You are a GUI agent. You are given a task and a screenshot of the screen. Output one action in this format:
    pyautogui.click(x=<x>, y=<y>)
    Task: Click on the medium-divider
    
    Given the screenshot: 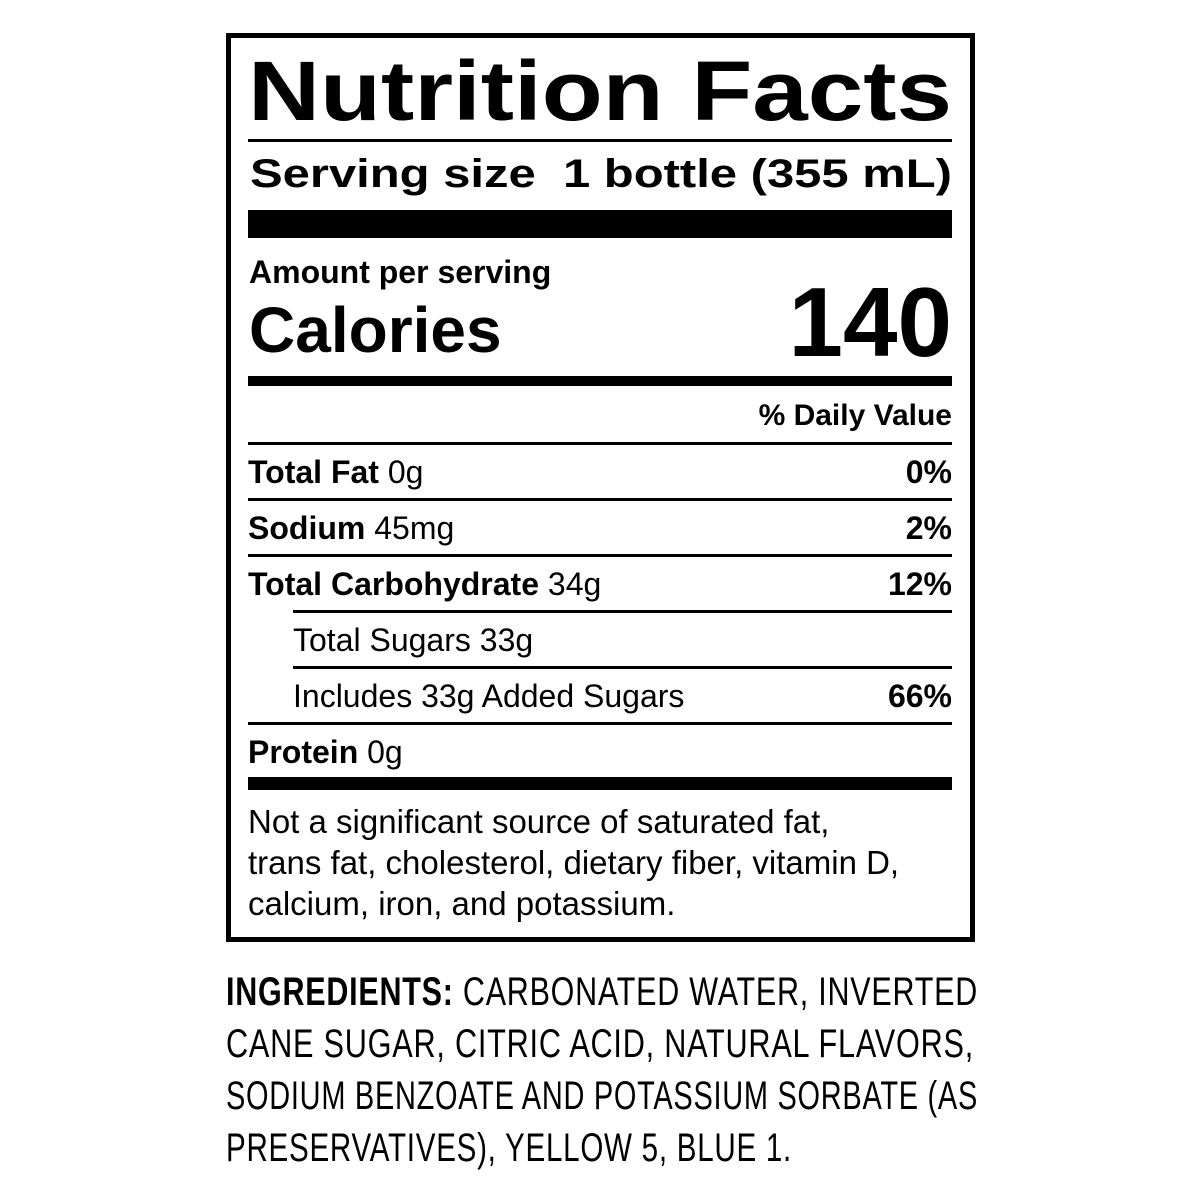 What is the action you would take?
    pyautogui.click(x=600, y=381)
    